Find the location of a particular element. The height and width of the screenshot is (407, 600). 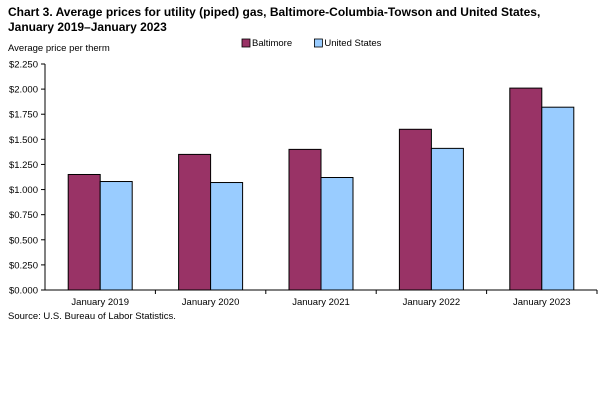

legend: Baltimore United States is located at coordinates (311, 43).